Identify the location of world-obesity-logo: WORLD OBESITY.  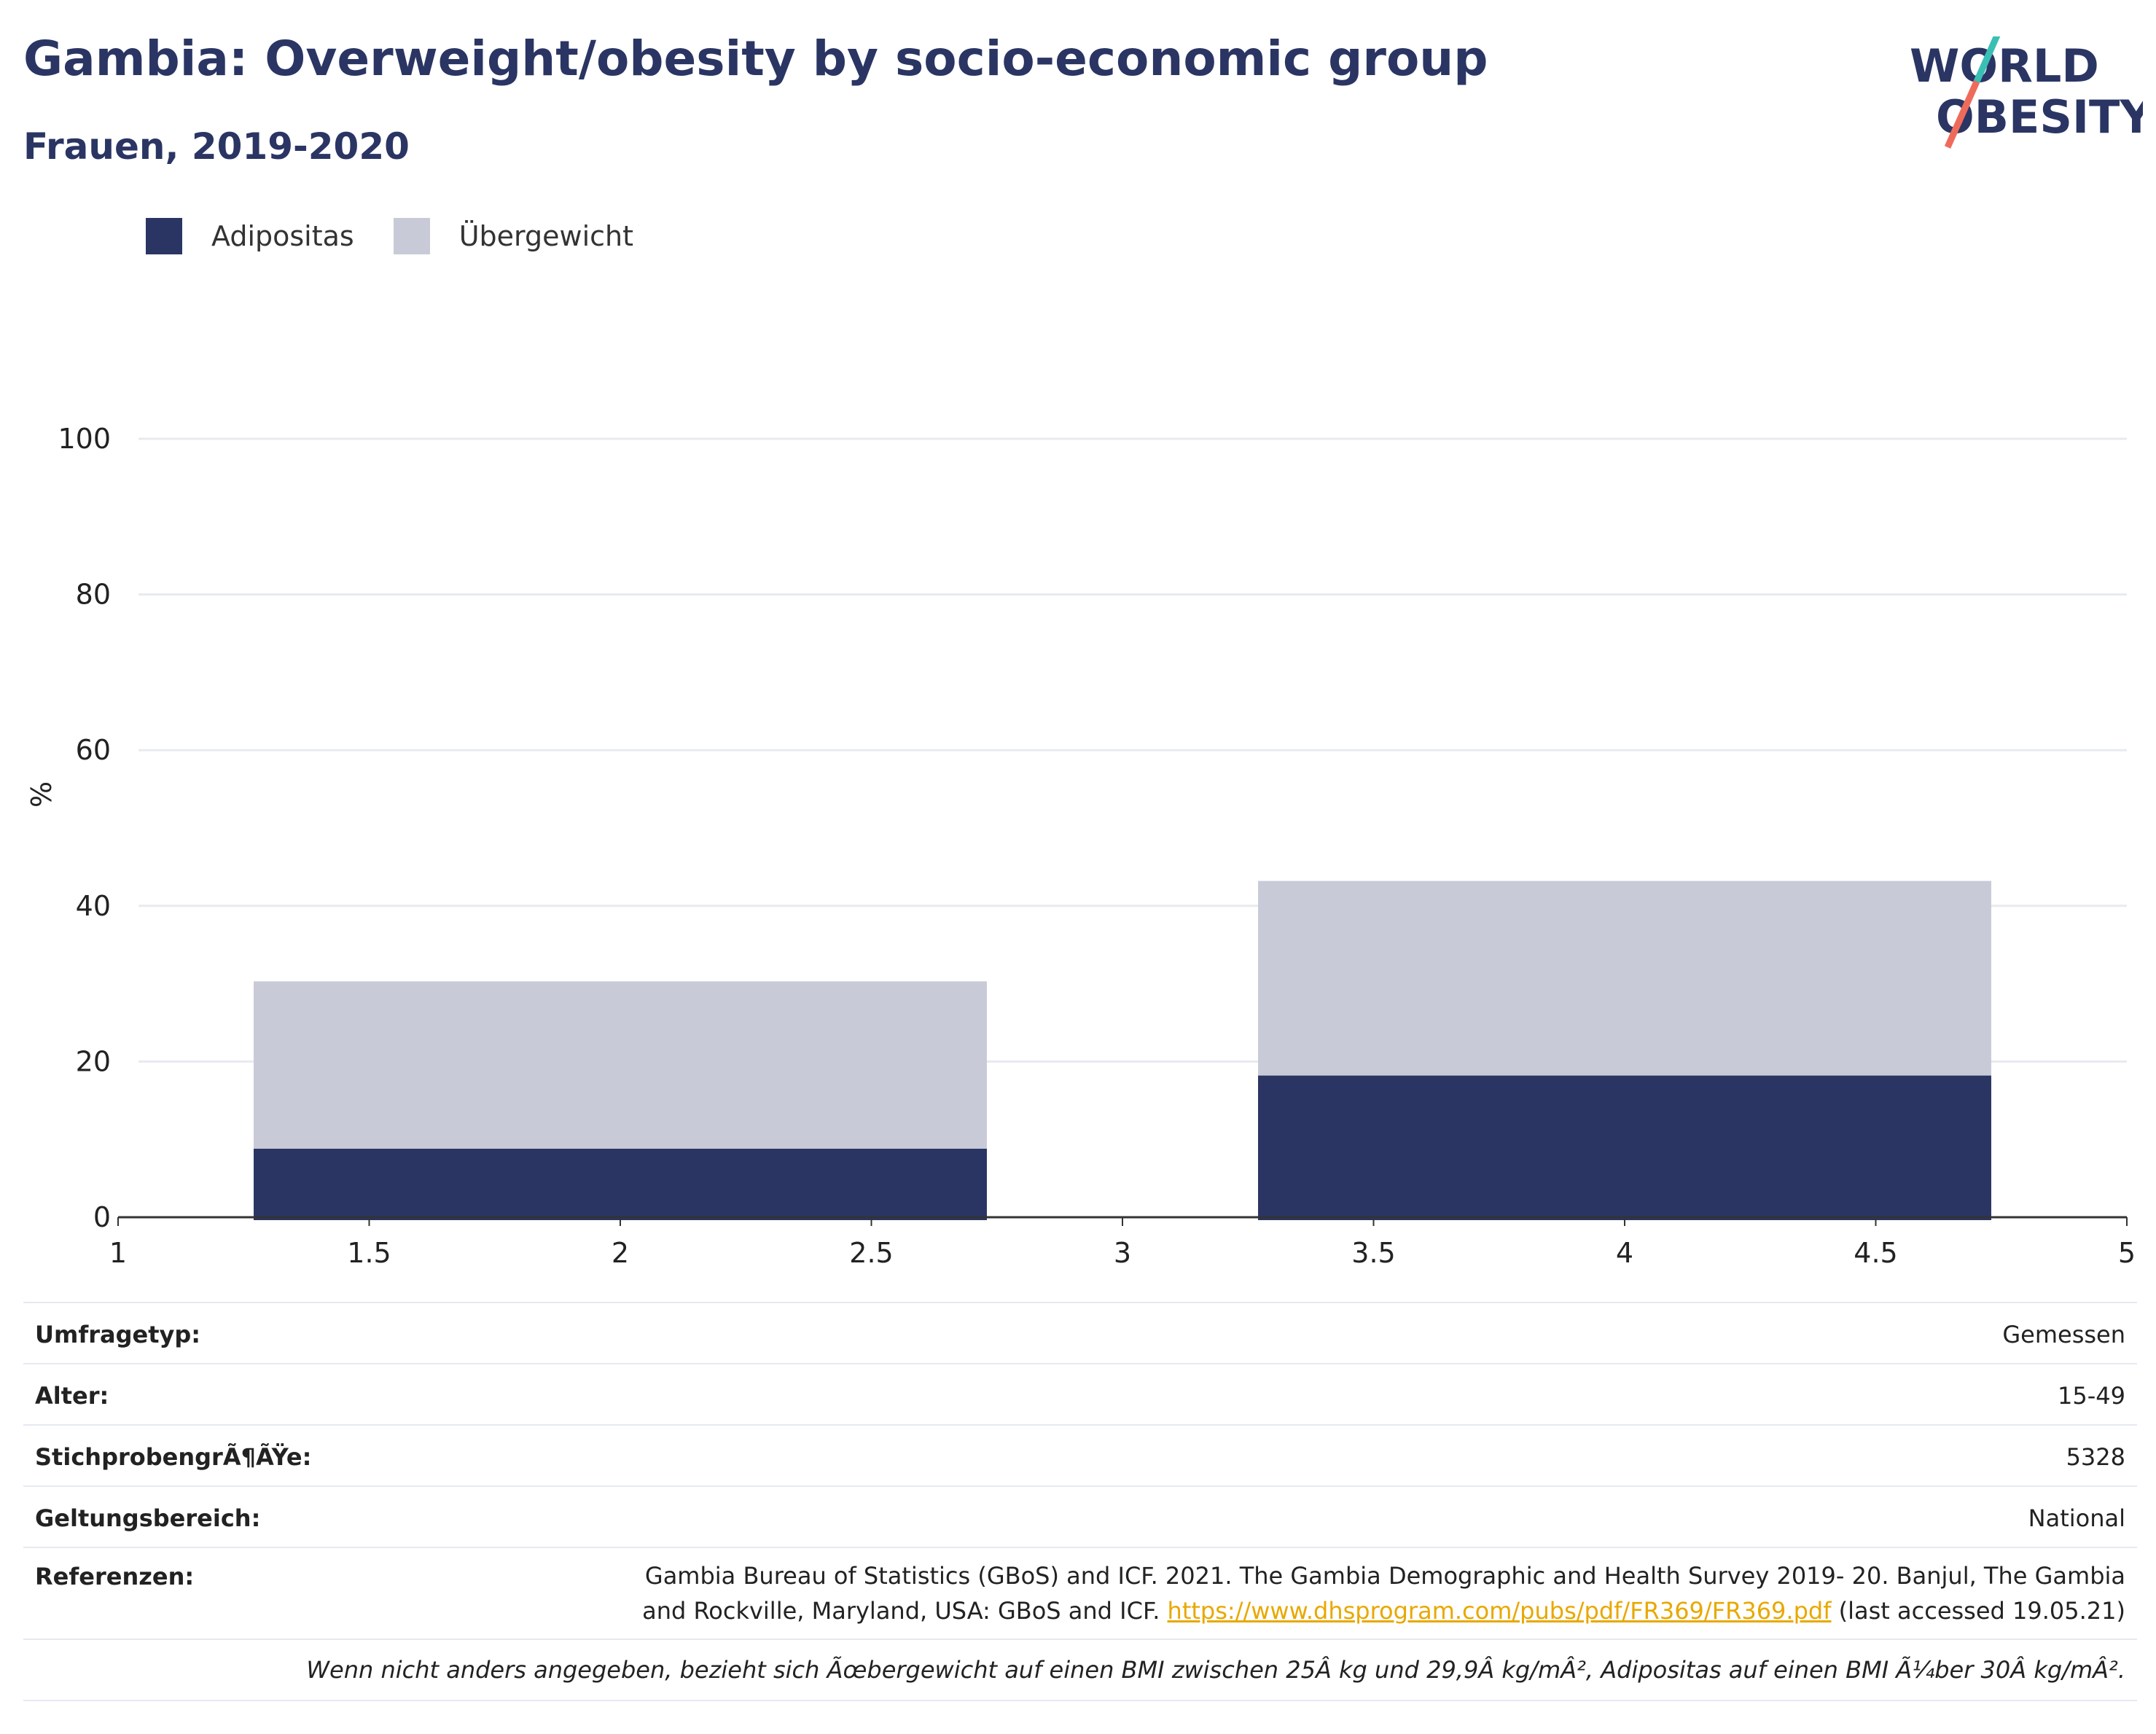
(2027, 92).